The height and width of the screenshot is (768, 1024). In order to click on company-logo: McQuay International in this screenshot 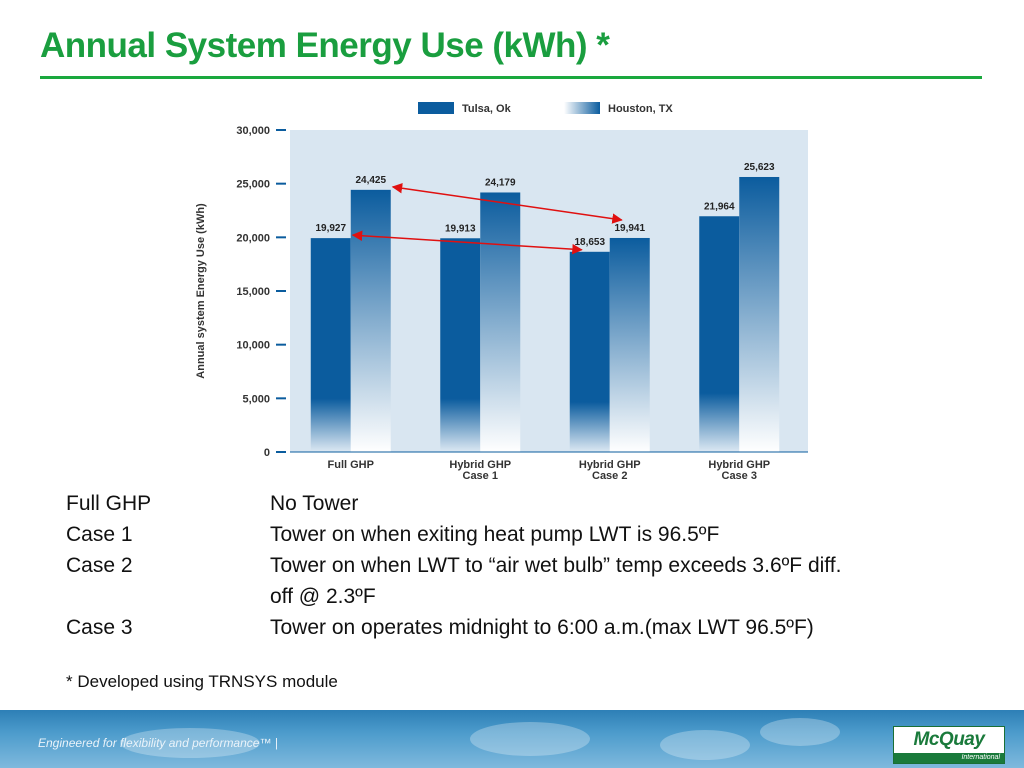, I will do `click(949, 745)`.